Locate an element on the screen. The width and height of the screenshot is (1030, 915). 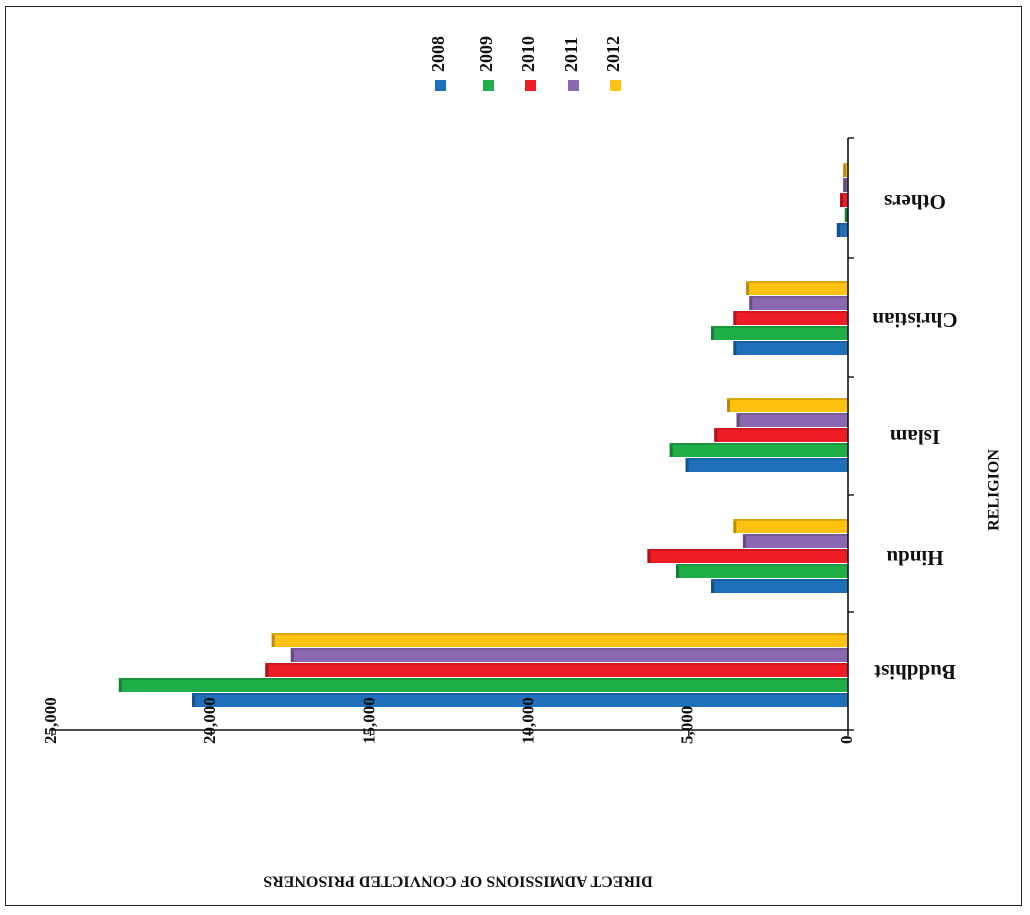
bar-edge-christian-2009 is located at coordinates (713, 333).